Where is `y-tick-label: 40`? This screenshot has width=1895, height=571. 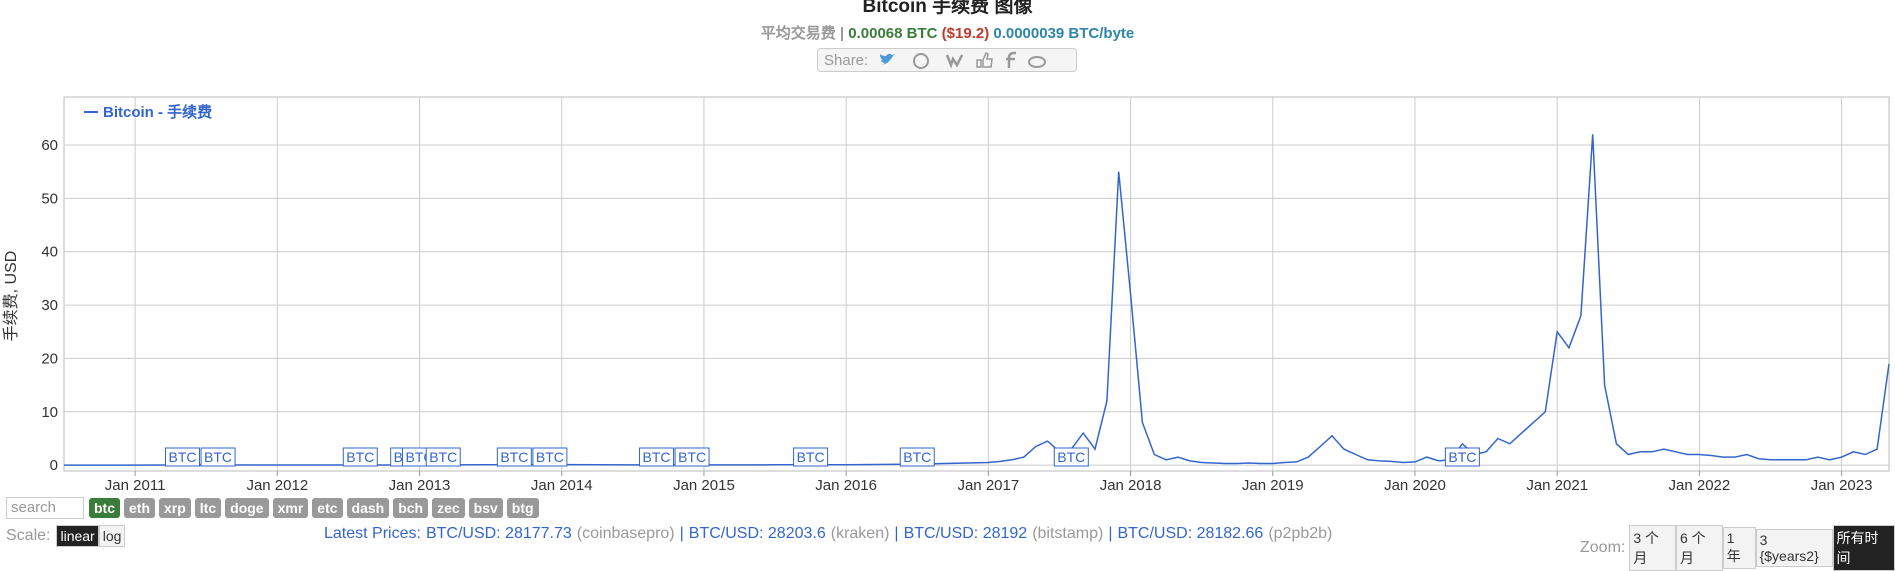
y-tick-label: 40 is located at coordinates (49, 252).